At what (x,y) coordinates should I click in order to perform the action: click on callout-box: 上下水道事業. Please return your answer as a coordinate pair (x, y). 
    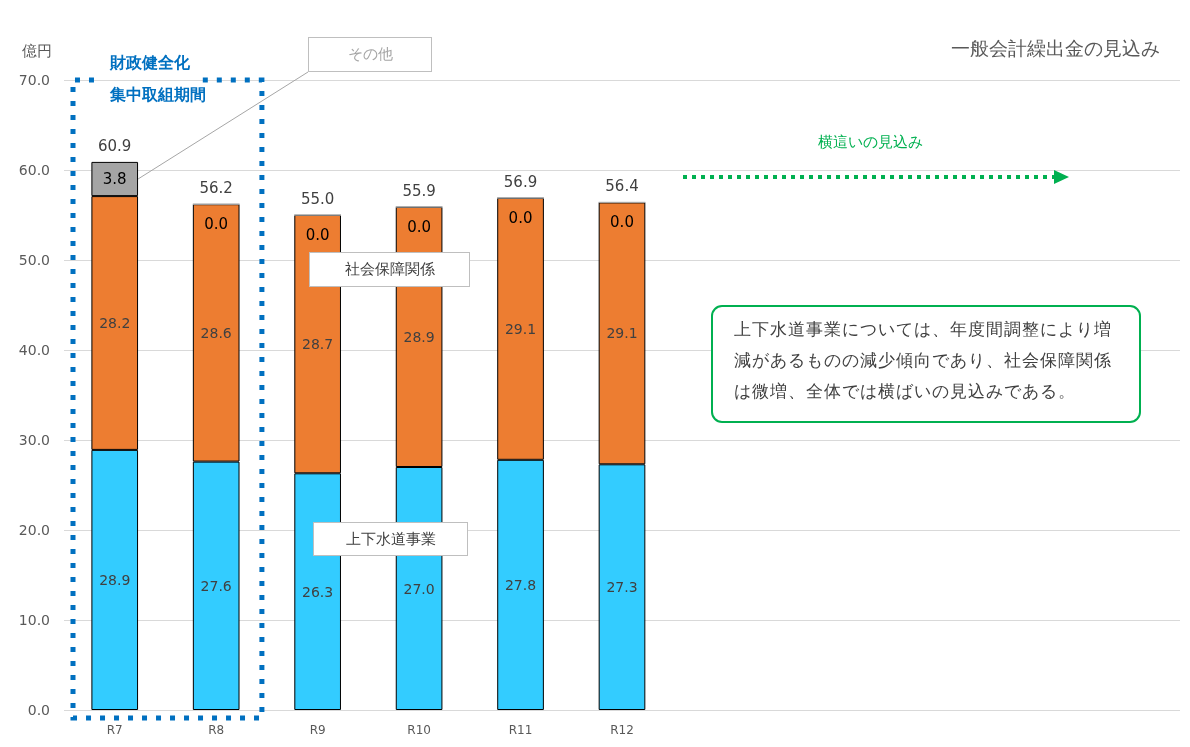
    Looking at the image, I should click on (390, 539).